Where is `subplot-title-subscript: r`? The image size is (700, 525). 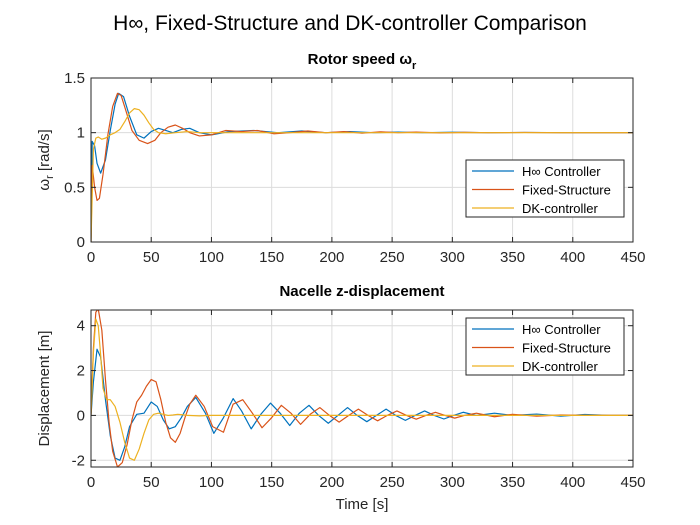 subplot-title-subscript: r is located at coordinates (414, 66).